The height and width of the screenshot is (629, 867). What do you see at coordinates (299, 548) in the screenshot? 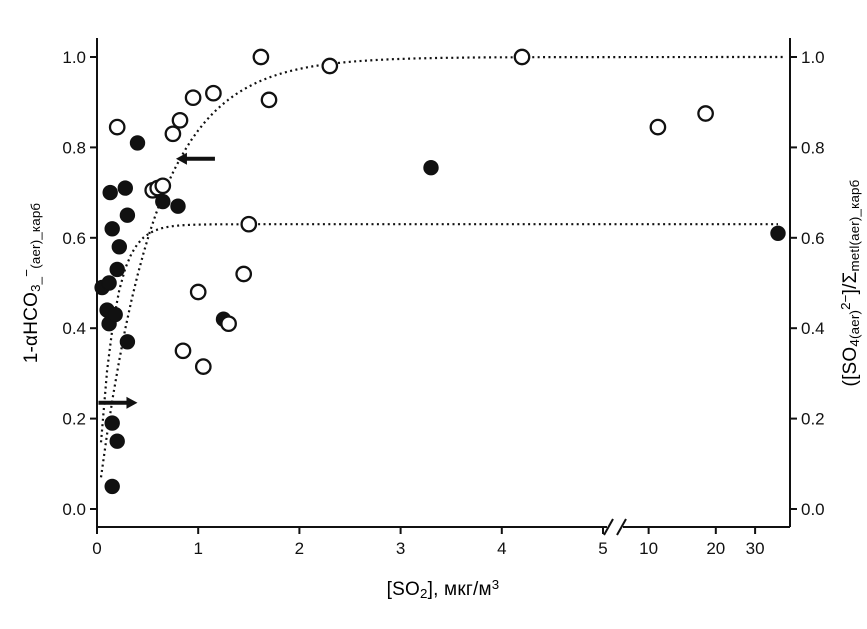
I see `x-tick-label: 2` at bounding box center [299, 548].